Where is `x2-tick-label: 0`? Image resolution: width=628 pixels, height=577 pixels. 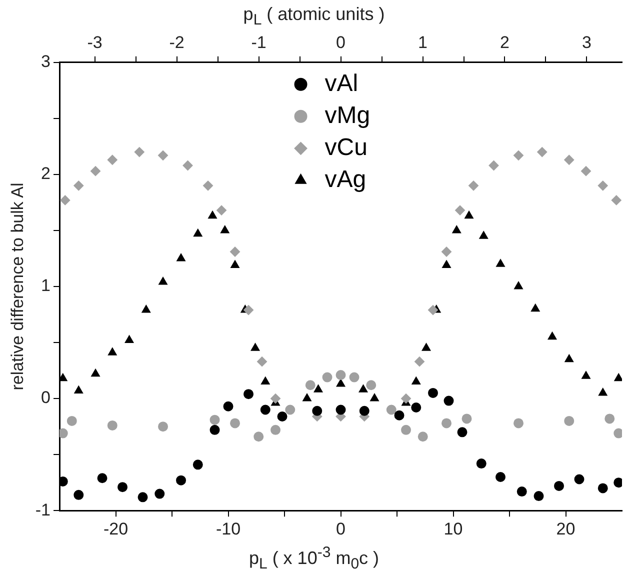
x2-tick-label: 0 is located at coordinates (341, 42).